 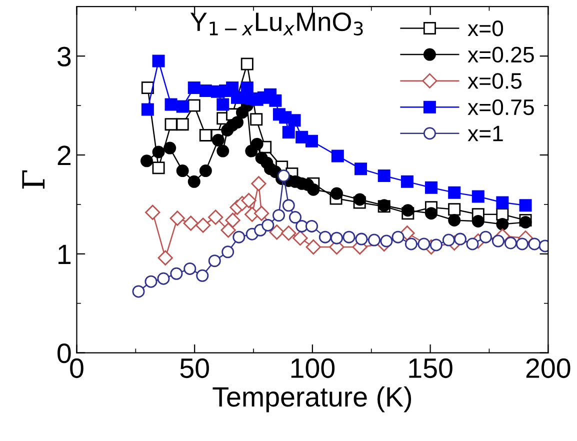 What do you see at coordinates (312, 399) in the screenshot?
I see `x-axis-title: Temperature (K)` at bounding box center [312, 399].